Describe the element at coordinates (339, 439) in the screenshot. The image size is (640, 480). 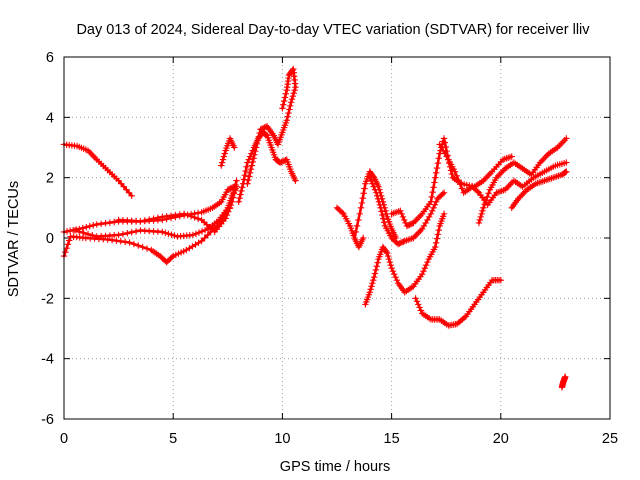
I see `x-tick-labels: 0 5 10 15 20 25` at that location.